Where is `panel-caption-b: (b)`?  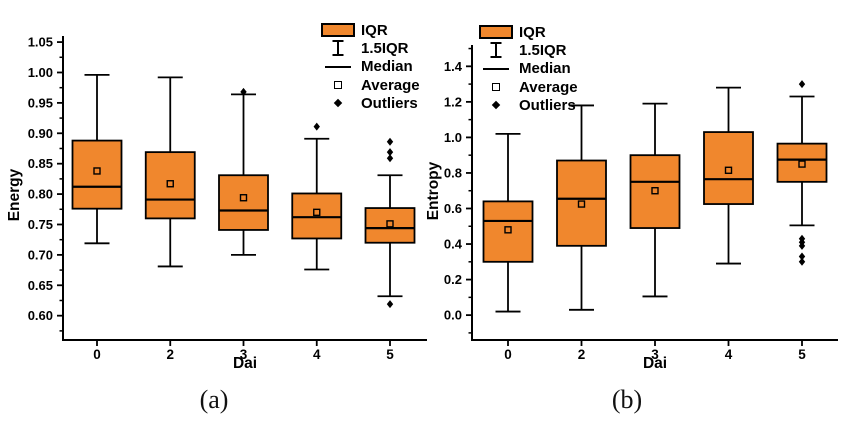
panel-caption-b: (b) is located at coordinates (627, 399).